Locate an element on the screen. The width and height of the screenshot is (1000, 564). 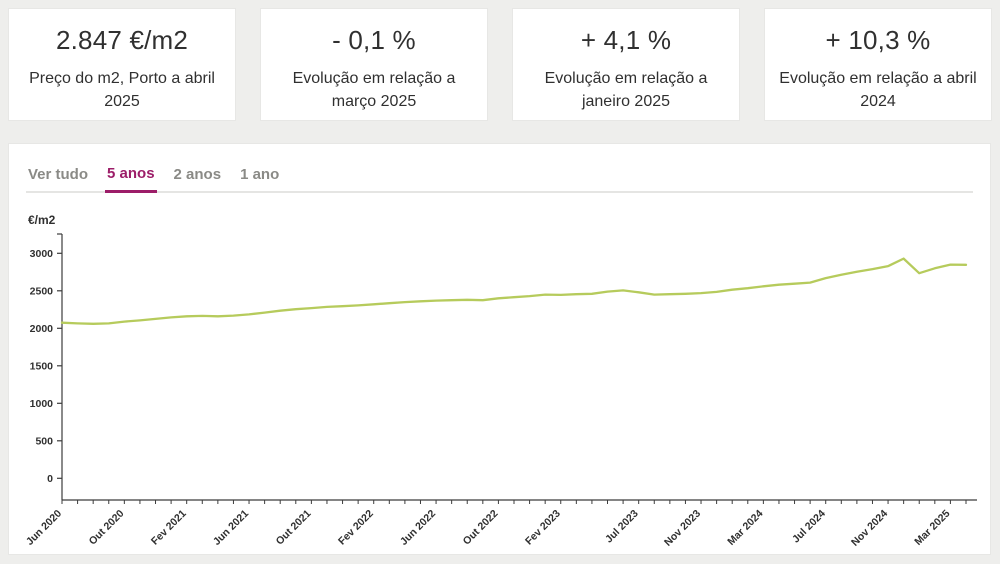
x-tick-label: Jul 2023 is located at coordinates (622, 527).